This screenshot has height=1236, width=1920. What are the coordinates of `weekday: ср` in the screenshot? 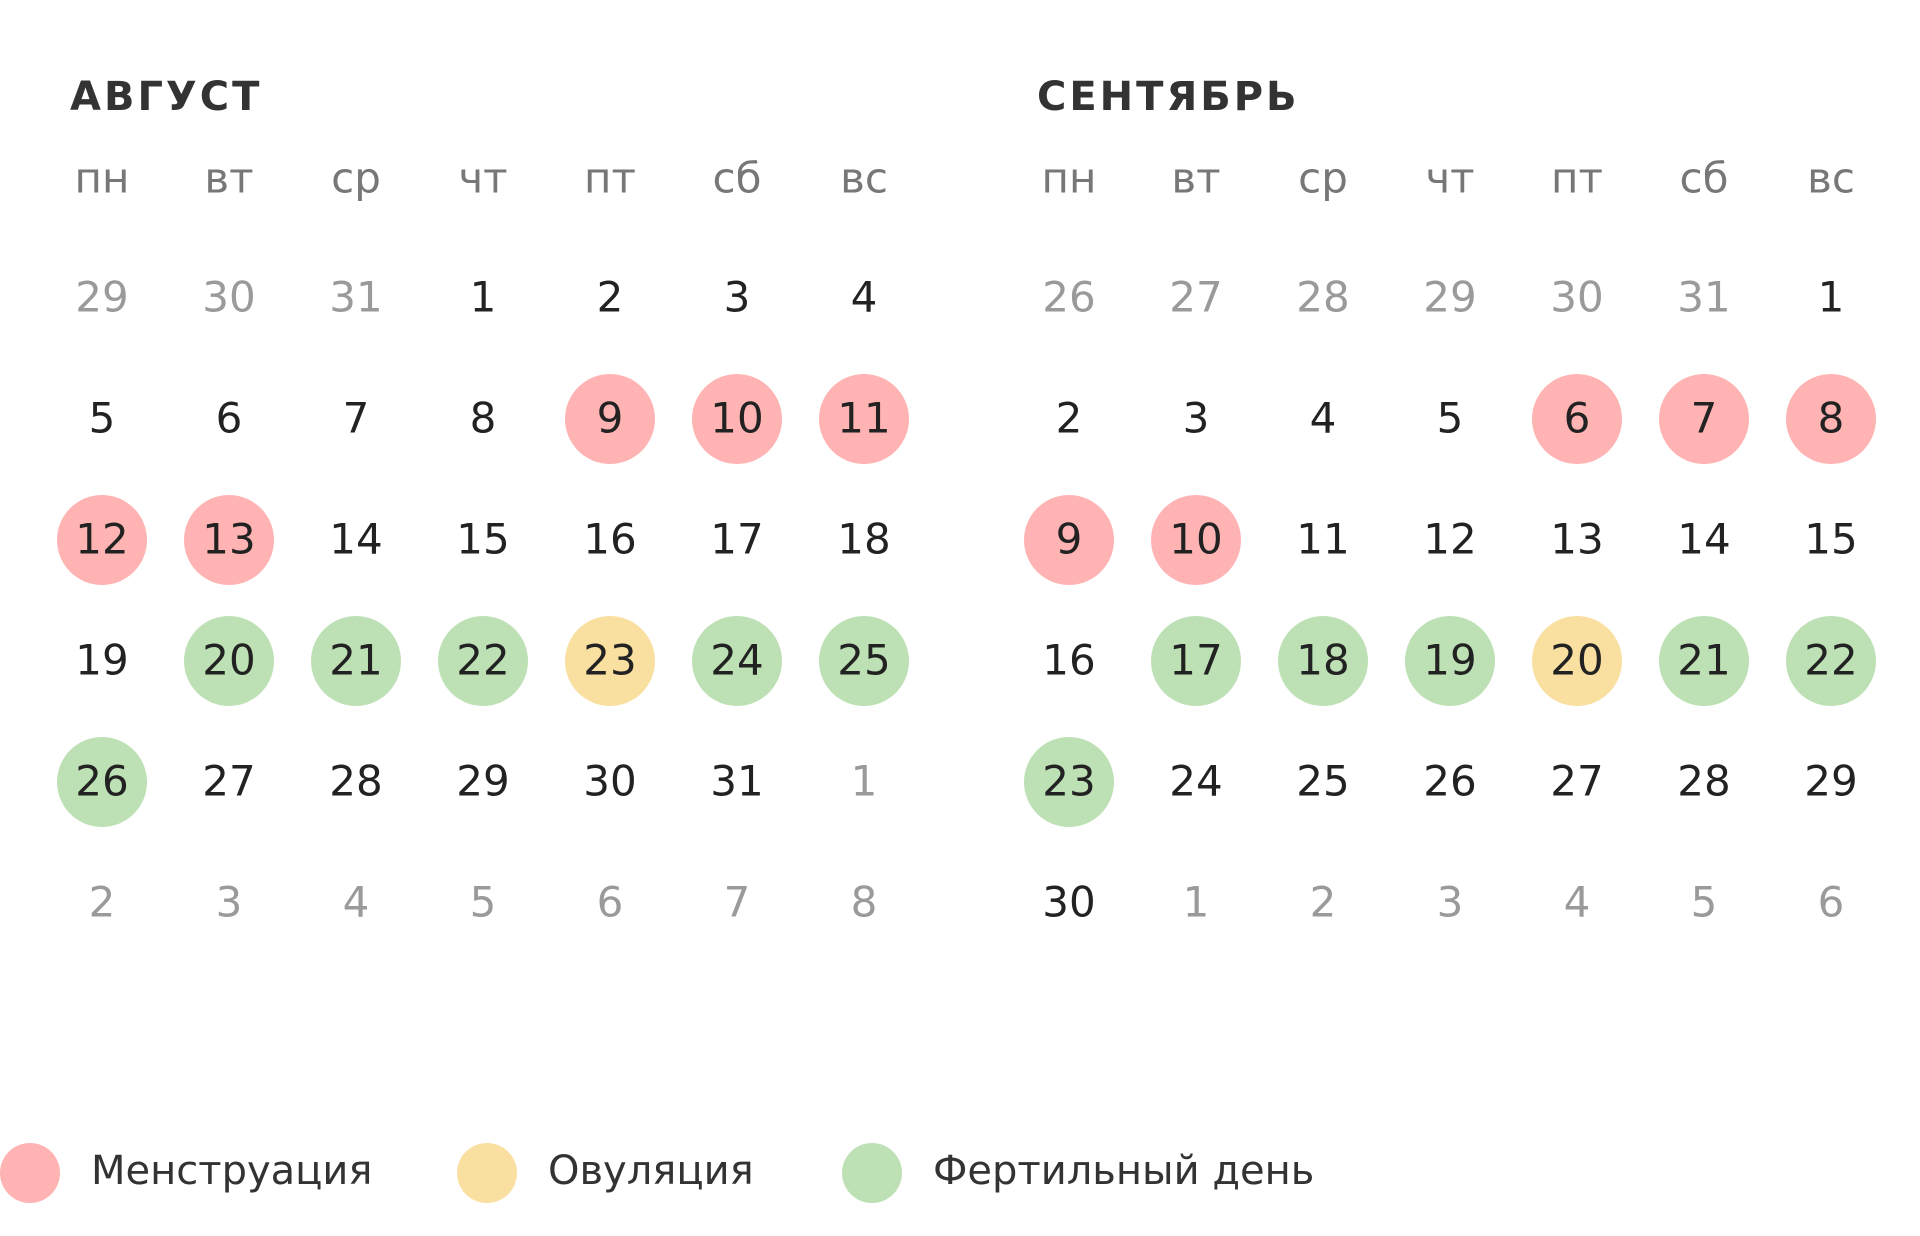 It's located at (356, 178).